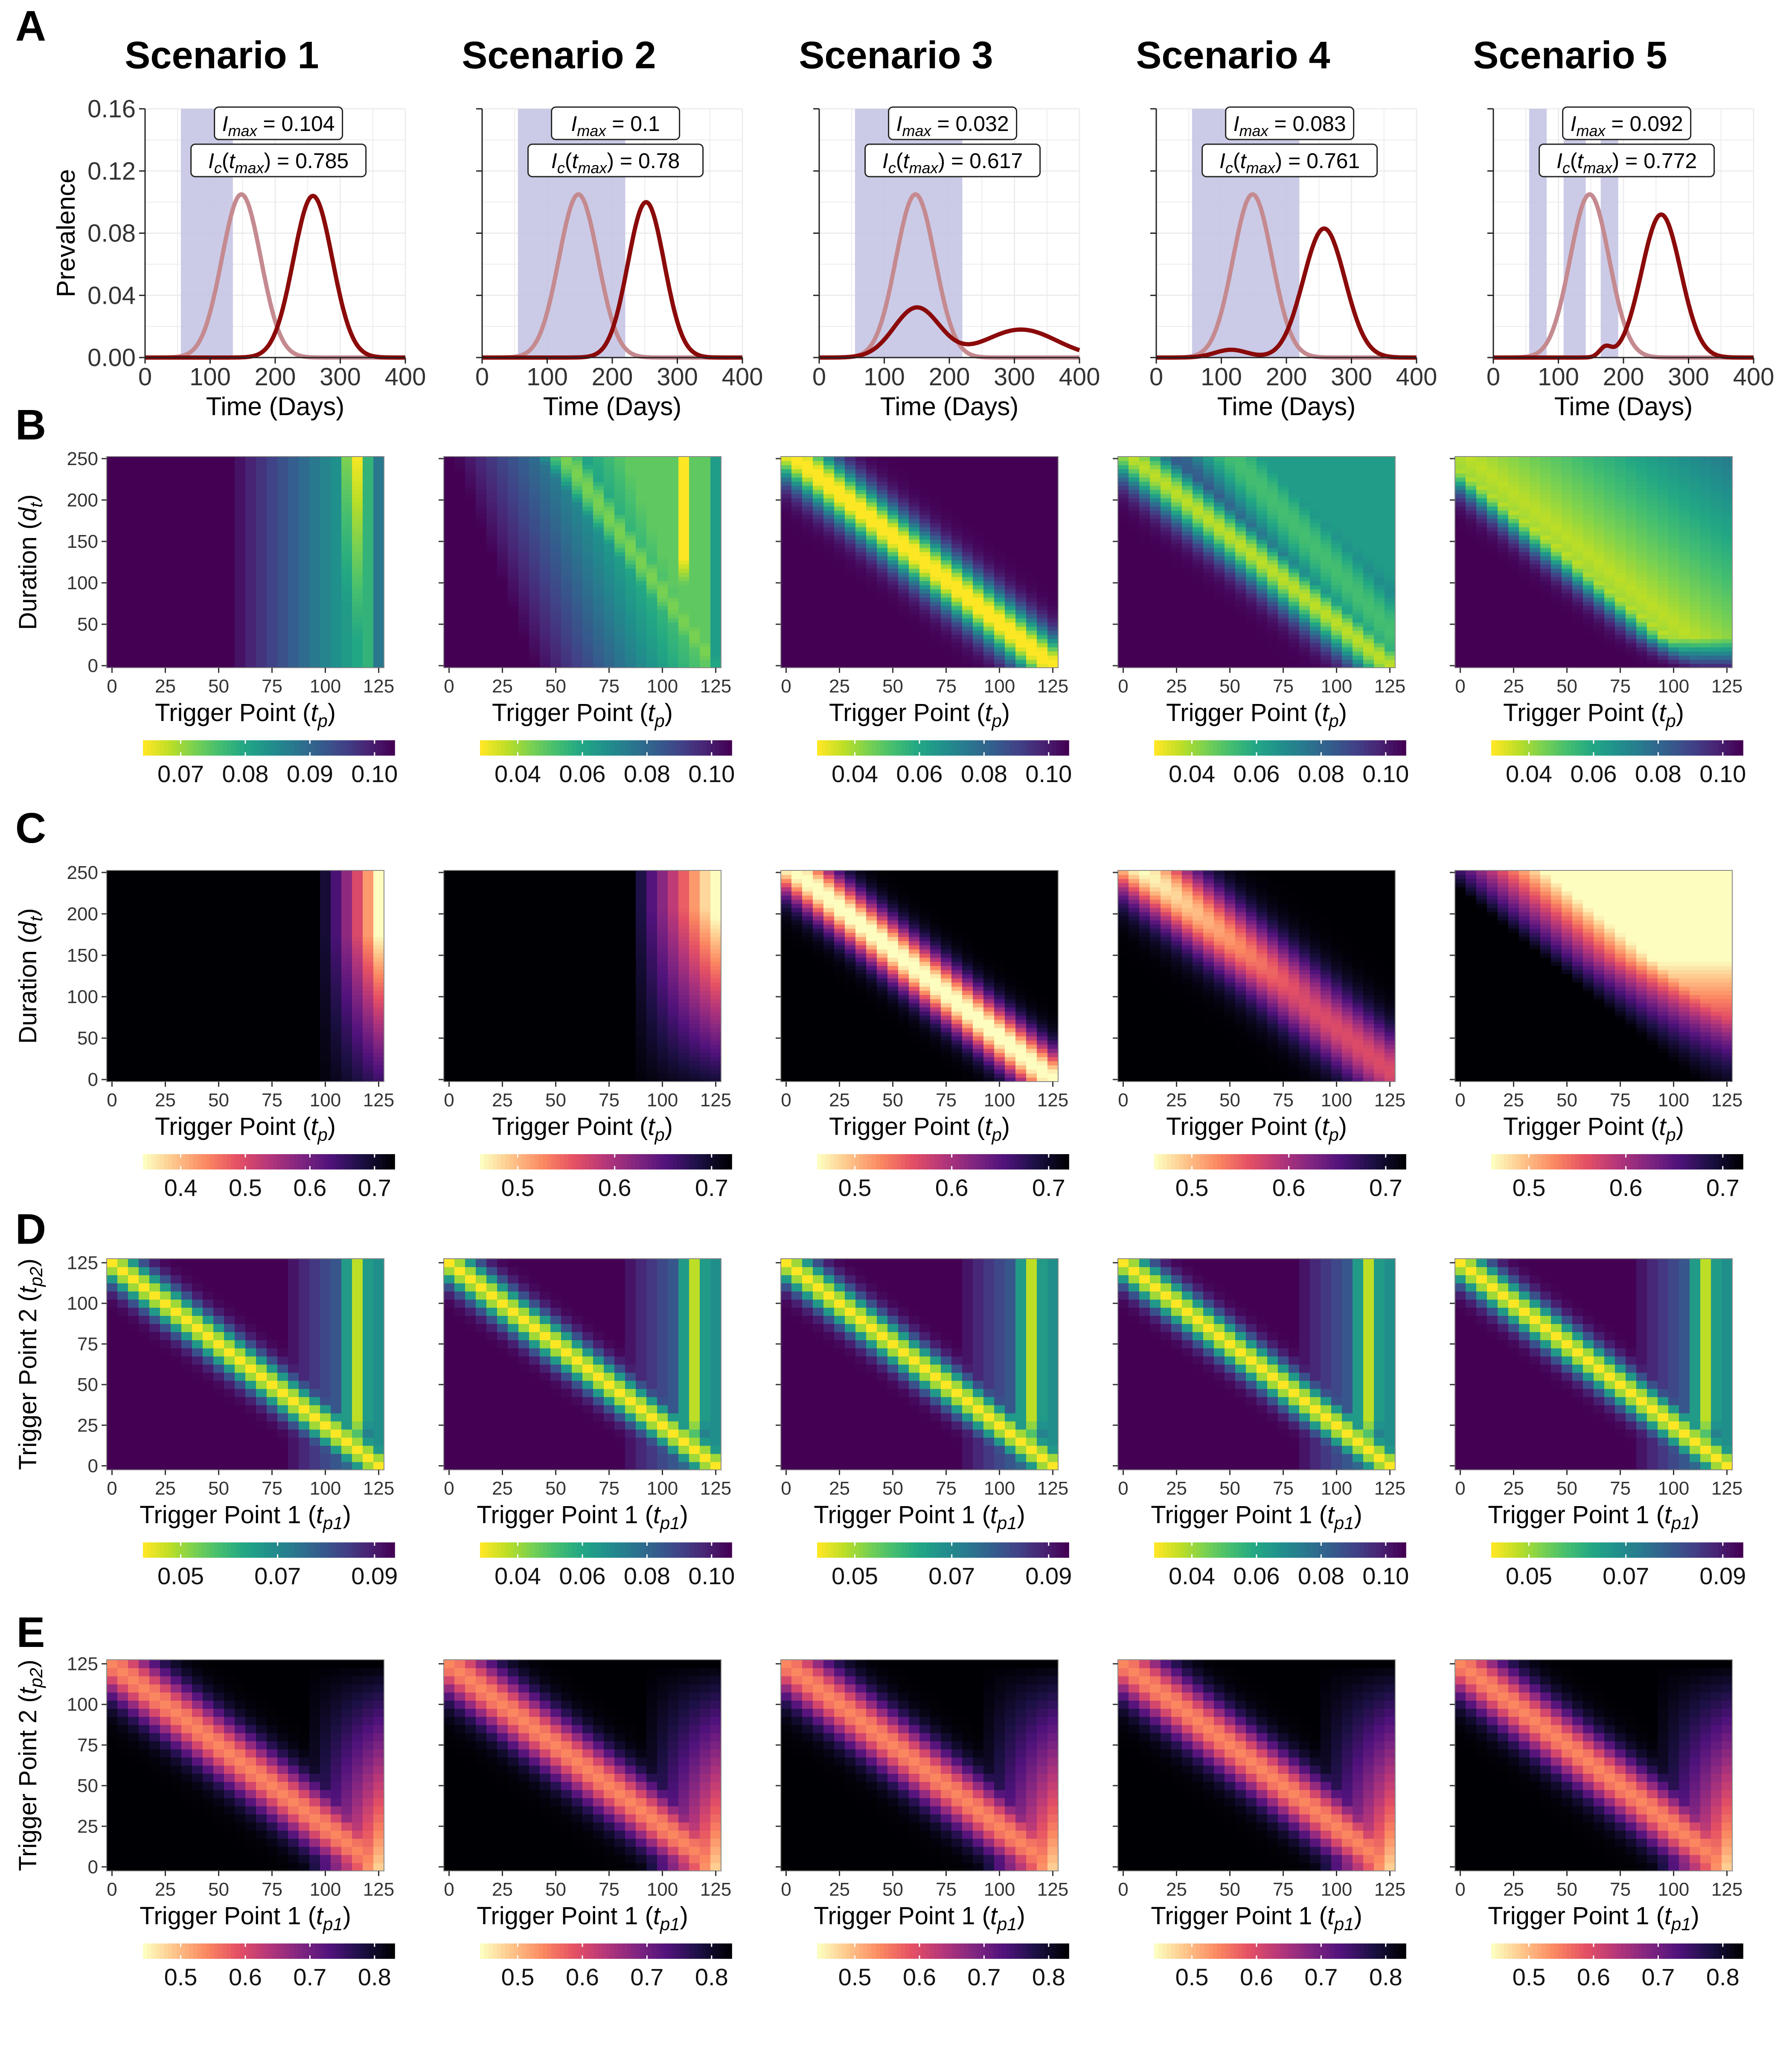 The height and width of the screenshot is (2048, 1792). I want to click on y-tick-label: 0, so click(93, 665).